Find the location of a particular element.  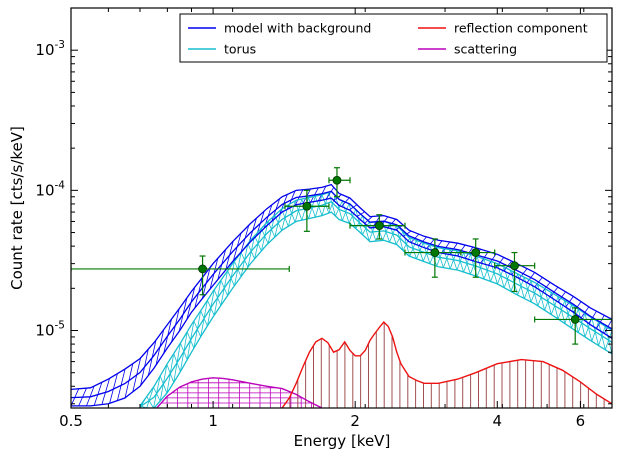

y-tick-label: 10⁻⁵ is located at coordinates (50, 330).